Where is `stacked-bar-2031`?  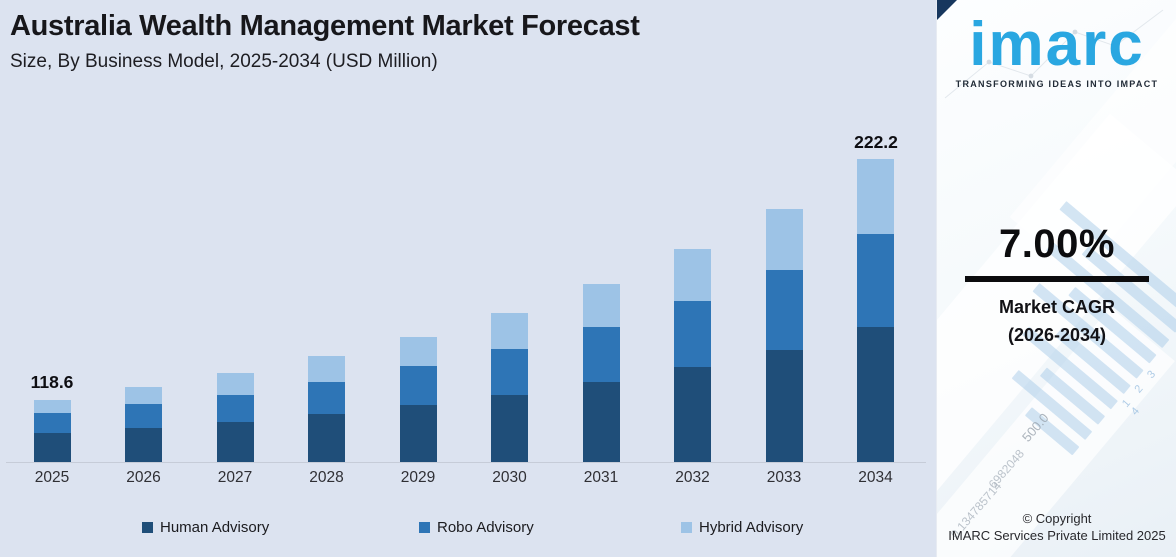
stacked-bar-2031 is located at coordinates (601, 372).